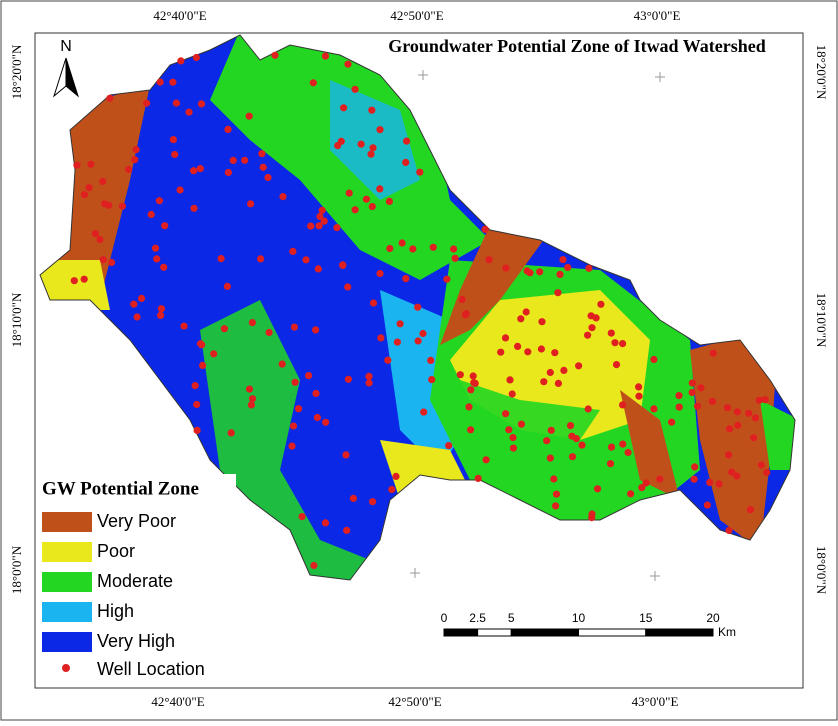  Describe the element at coordinates (821, 320) in the screenshot. I see `right-coordinate: 18°10'0"N` at that location.